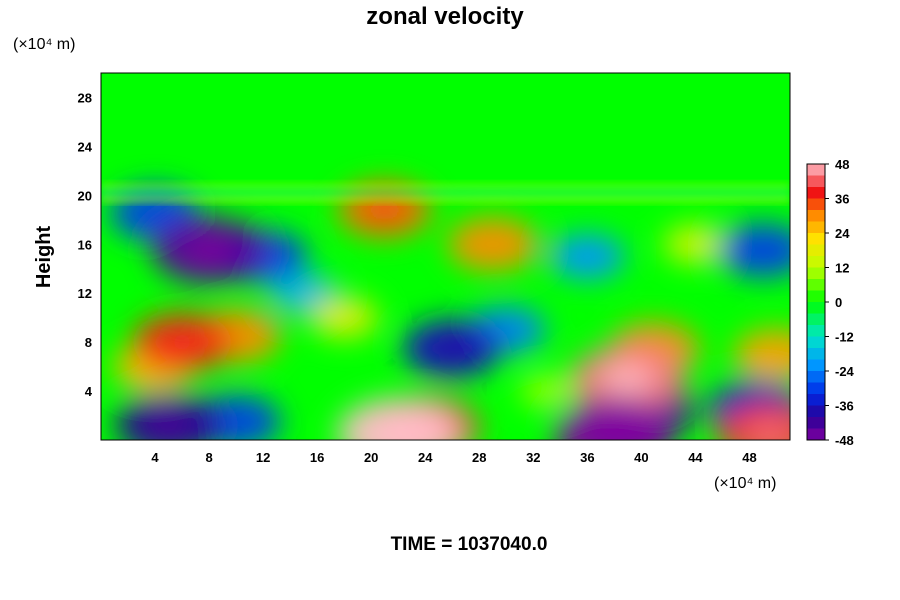  I want to click on colorbar: 48 36 24 12 0 -12 -24 -36 -48, so click(830, 302).